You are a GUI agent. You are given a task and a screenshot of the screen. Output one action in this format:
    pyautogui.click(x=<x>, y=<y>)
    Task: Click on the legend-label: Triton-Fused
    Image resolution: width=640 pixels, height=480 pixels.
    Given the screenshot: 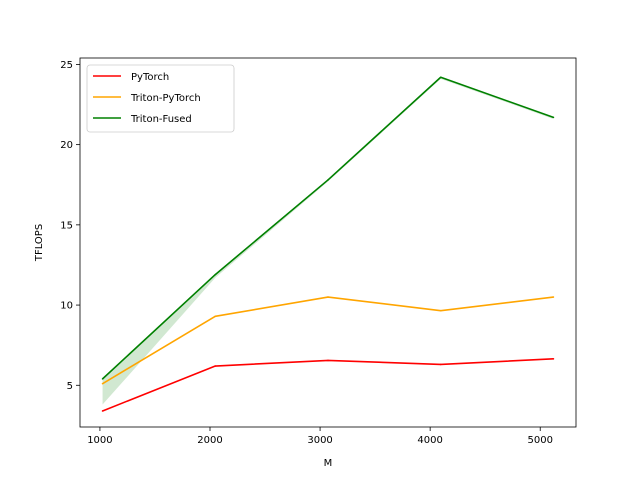 What is the action you would take?
    pyautogui.click(x=161, y=119)
    